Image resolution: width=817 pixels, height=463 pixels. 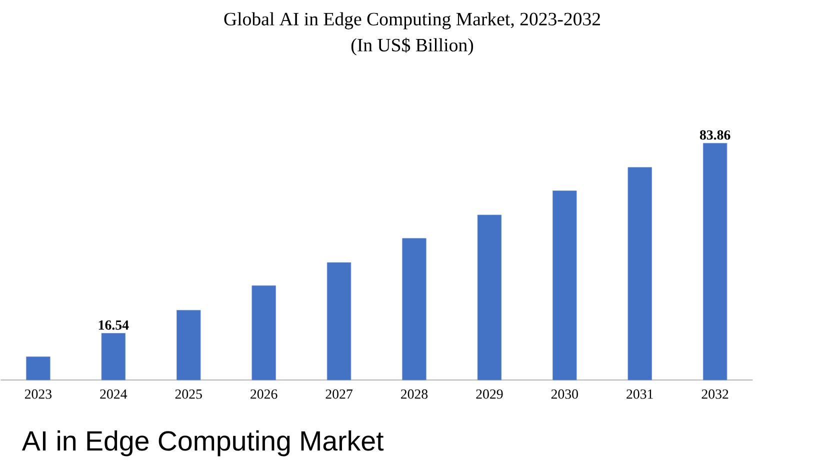 What do you see at coordinates (414, 394) in the screenshot?
I see `x-tick-label: 2028` at bounding box center [414, 394].